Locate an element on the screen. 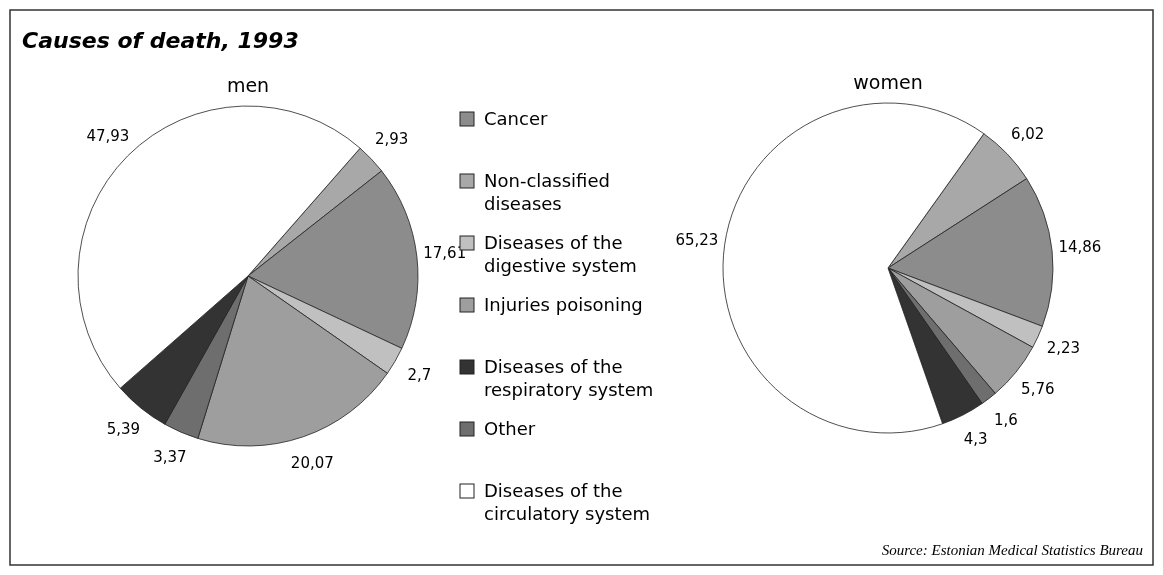 The height and width of the screenshot is (575, 1163). data-label: 1,6 is located at coordinates (1006, 420).